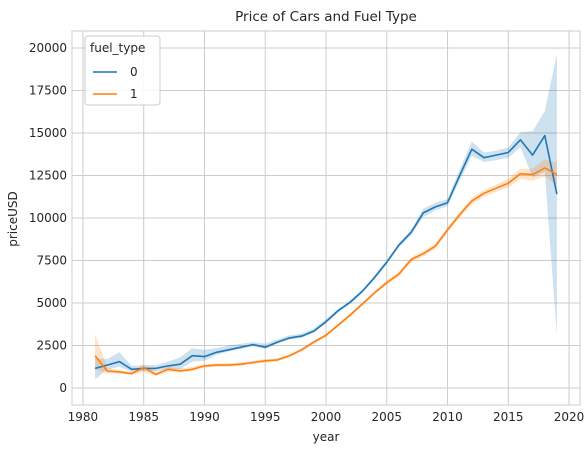 This screenshot has height=453, width=588. I want to click on x-tick-label: 2000, so click(326, 417).